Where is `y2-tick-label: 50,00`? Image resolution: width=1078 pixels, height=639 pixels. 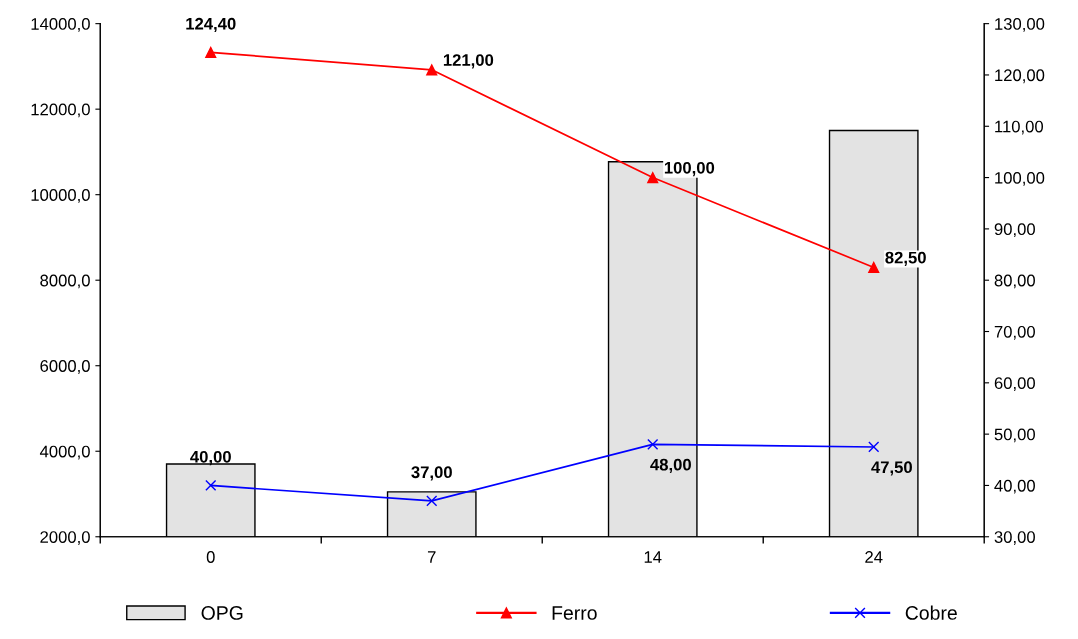 y2-tick-label: 50,00 is located at coordinates (1014, 435).